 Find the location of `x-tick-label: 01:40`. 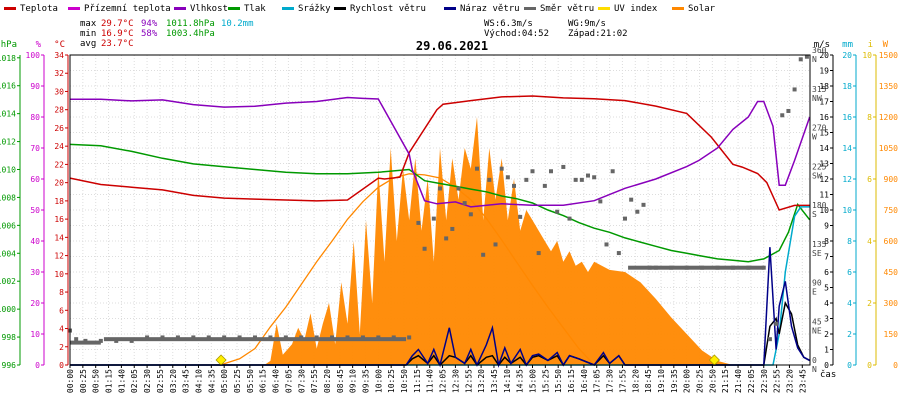

x-tick-label: 01:40 is located at coordinates (121, 381).